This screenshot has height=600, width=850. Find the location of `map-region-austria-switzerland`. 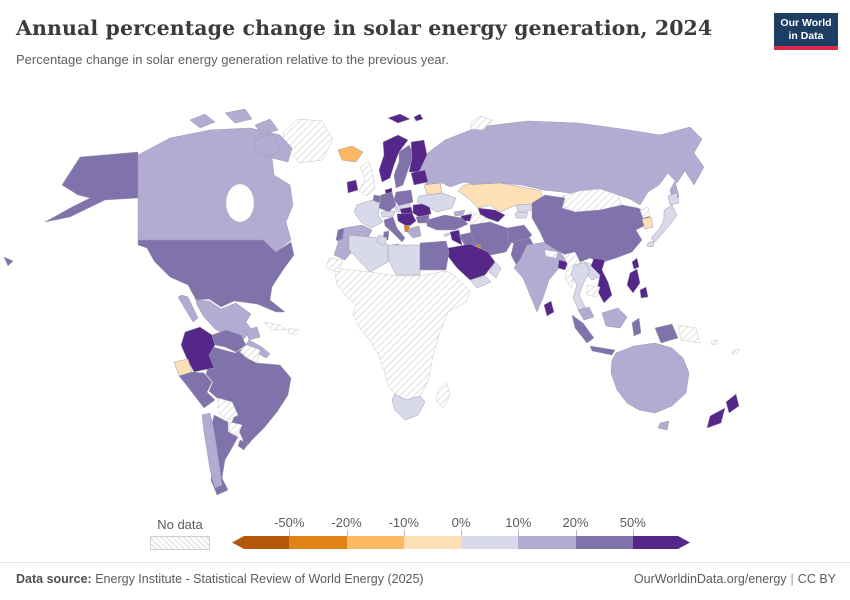

map-region-austria-switzerland is located at coordinates (388, 214).